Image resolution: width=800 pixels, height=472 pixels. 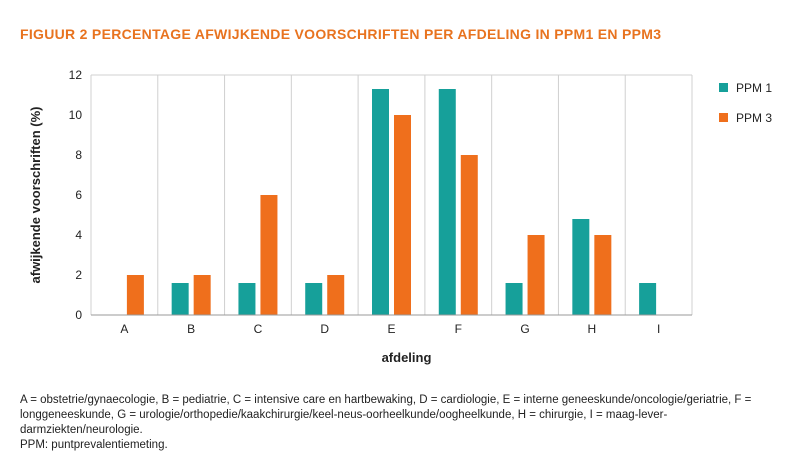 I want to click on bar-ppm3-c, so click(x=269, y=255).